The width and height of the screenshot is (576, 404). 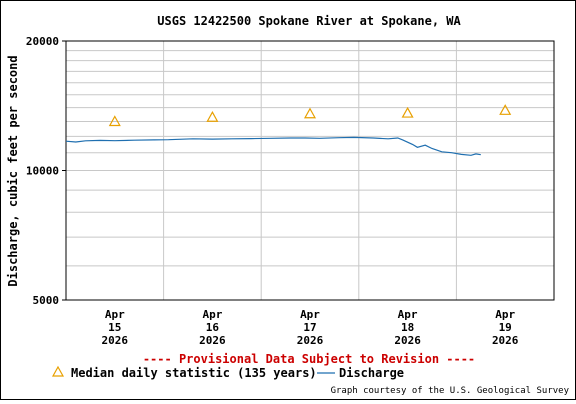 I want to click on y-tick-label: 5000, so click(x=46, y=300).